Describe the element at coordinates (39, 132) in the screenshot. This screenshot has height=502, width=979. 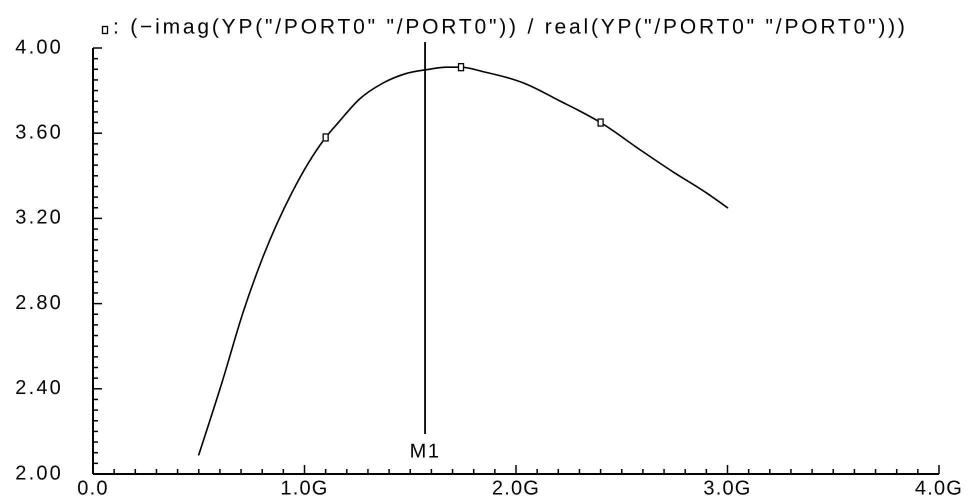
I see `y-tick-label: 3.60` at that location.